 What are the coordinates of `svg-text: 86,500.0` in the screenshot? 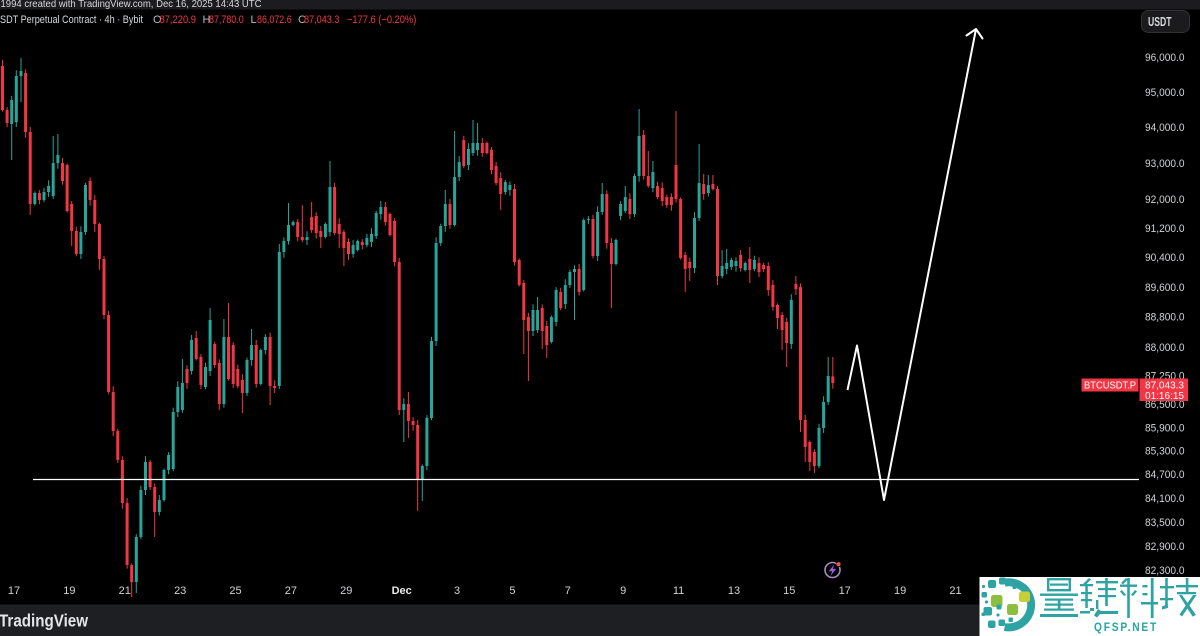 It's located at (1165, 405).